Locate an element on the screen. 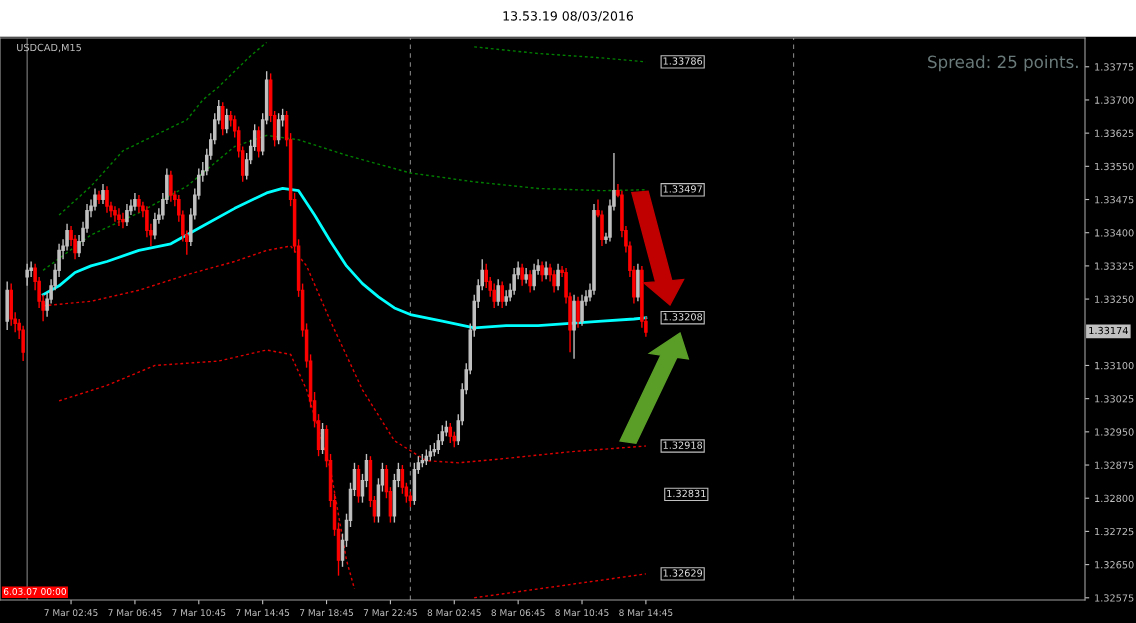  y-tick-label: 1.33475 is located at coordinates (1114, 200).